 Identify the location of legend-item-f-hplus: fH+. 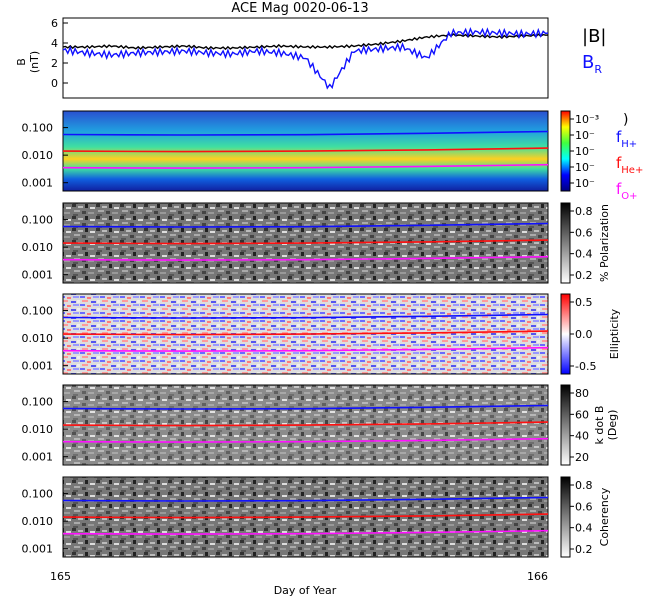
(626, 139).